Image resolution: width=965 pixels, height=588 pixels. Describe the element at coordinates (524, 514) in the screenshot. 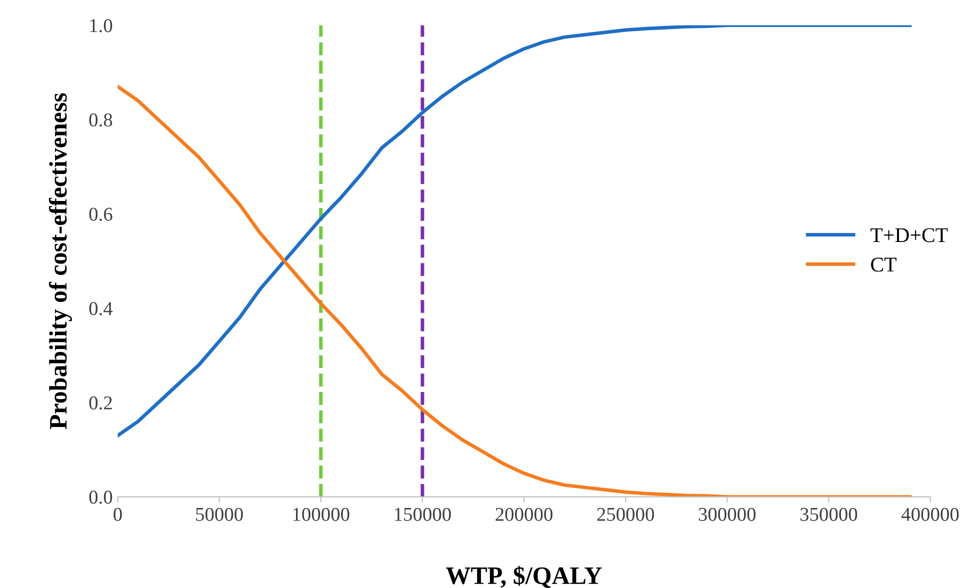

I see `x-tick-label: 200000` at that location.